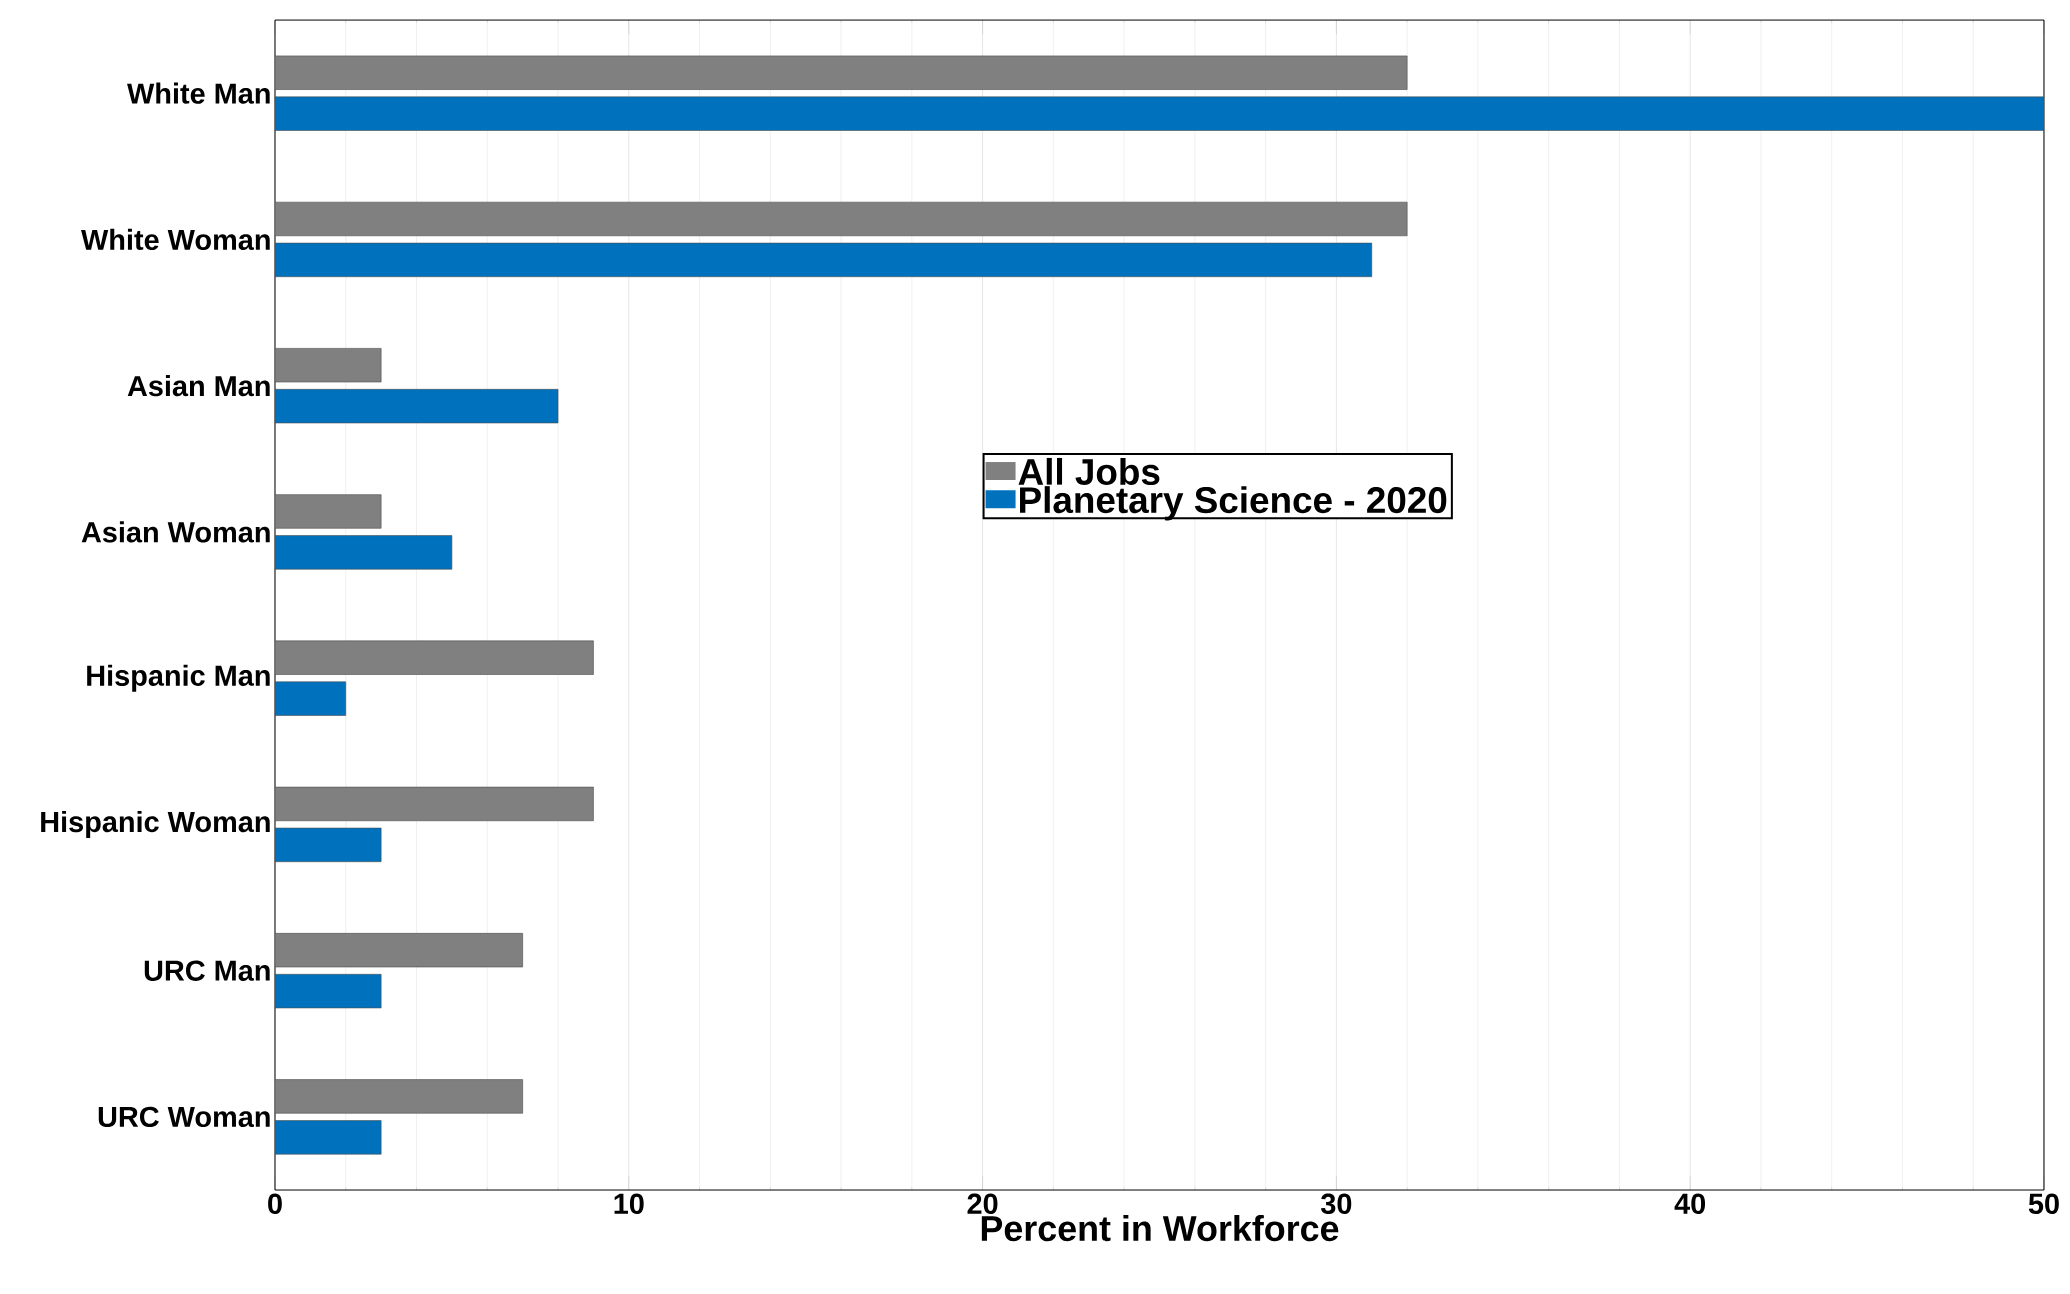 This screenshot has height=1294, width=2070. What do you see at coordinates (1690, 1203) in the screenshot?
I see `x-tick-label: 40` at bounding box center [1690, 1203].